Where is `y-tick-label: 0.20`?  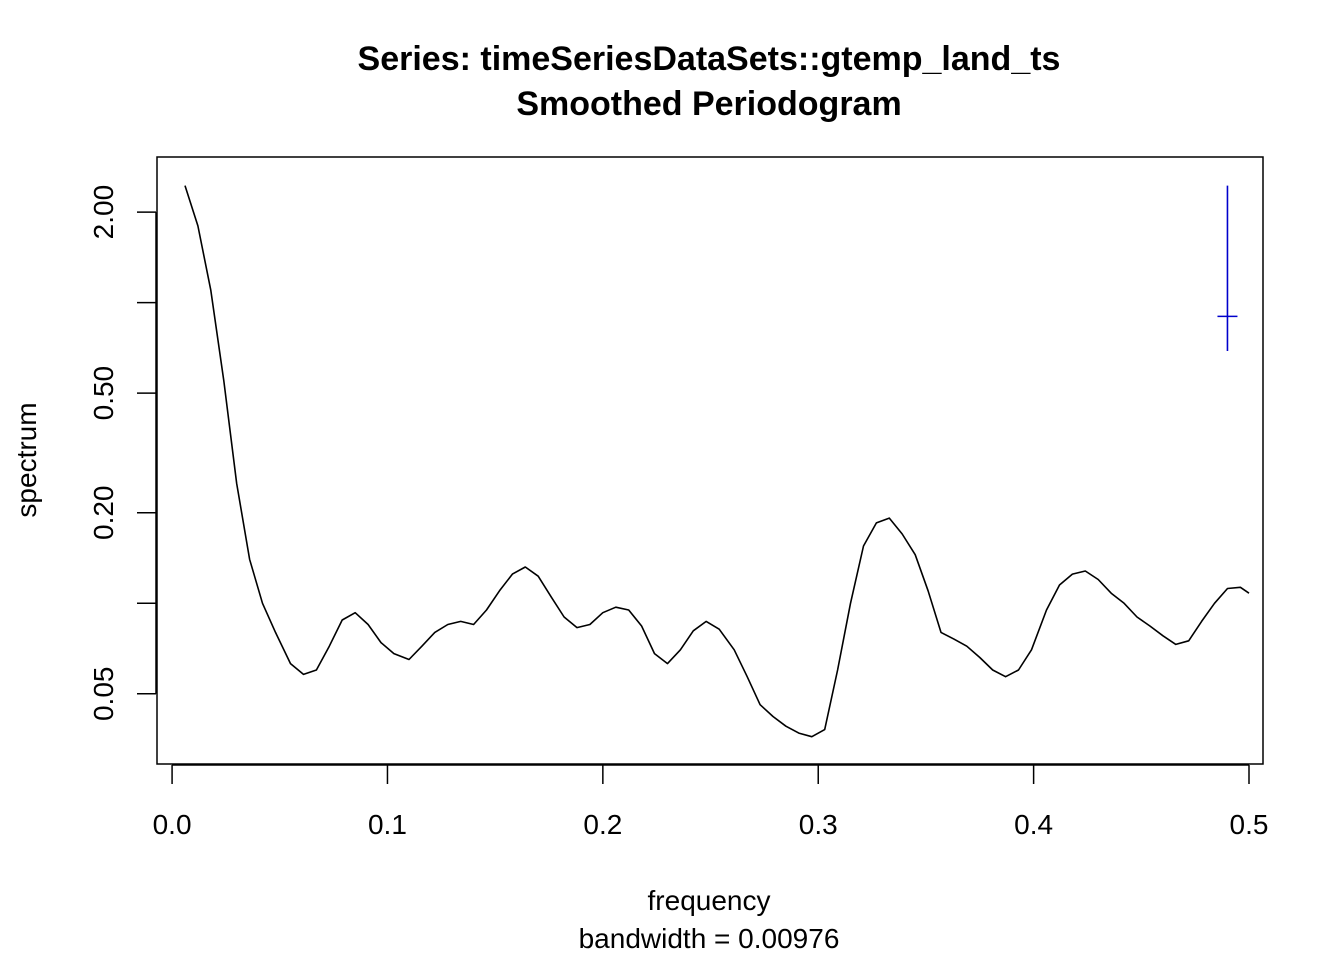 y-tick-label: 0.20 is located at coordinates (103, 513).